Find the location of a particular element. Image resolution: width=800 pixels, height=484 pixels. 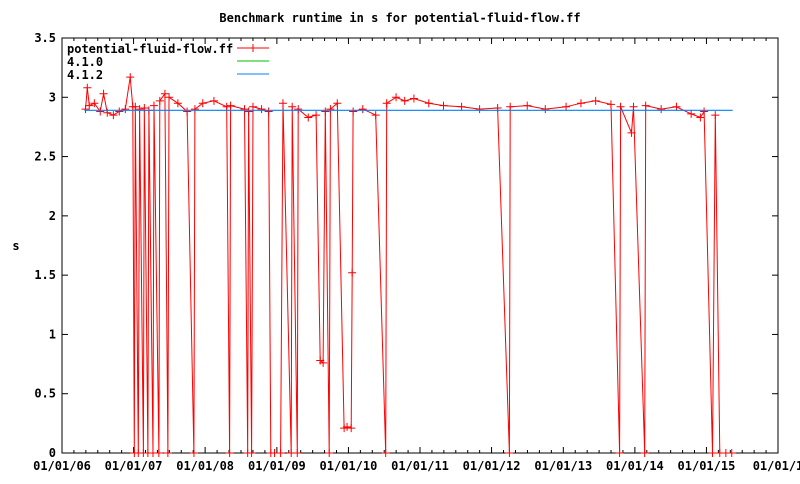

y-tick-label: 1.5 is located at coordinates (45, 275).